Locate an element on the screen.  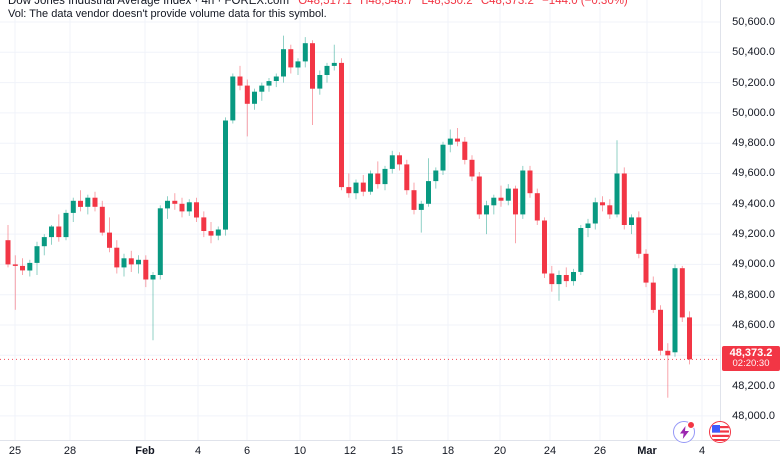
price-axis-label: 49,000.0 is located at coordinates (753, 264).